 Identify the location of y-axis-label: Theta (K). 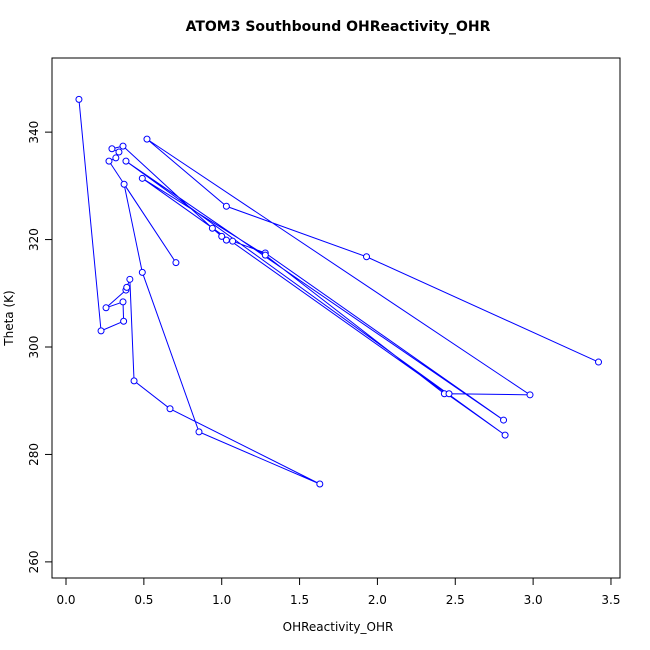
(9, 318).